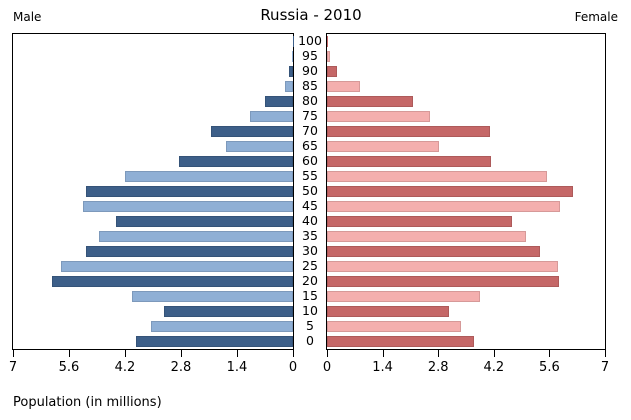  Describe the element at coordinates (310, 145) in the screenshot. I see `age-tick-label-65: 65` at that location.